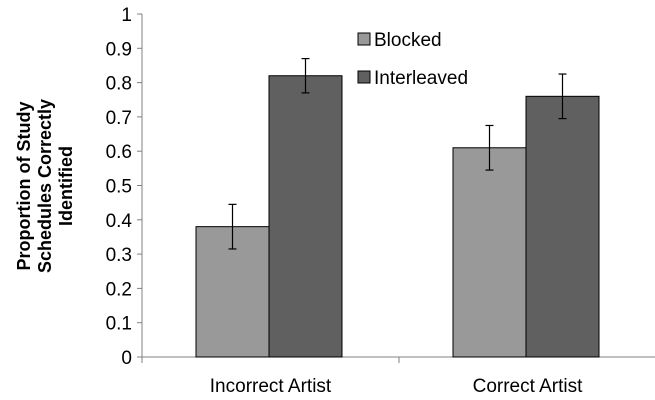 The height and width of the screenshot is (400, 655). Describe the element at coordinates (271, 386) in the screenshot. I see `x-tick-label: Incorrect Artist` at that location.